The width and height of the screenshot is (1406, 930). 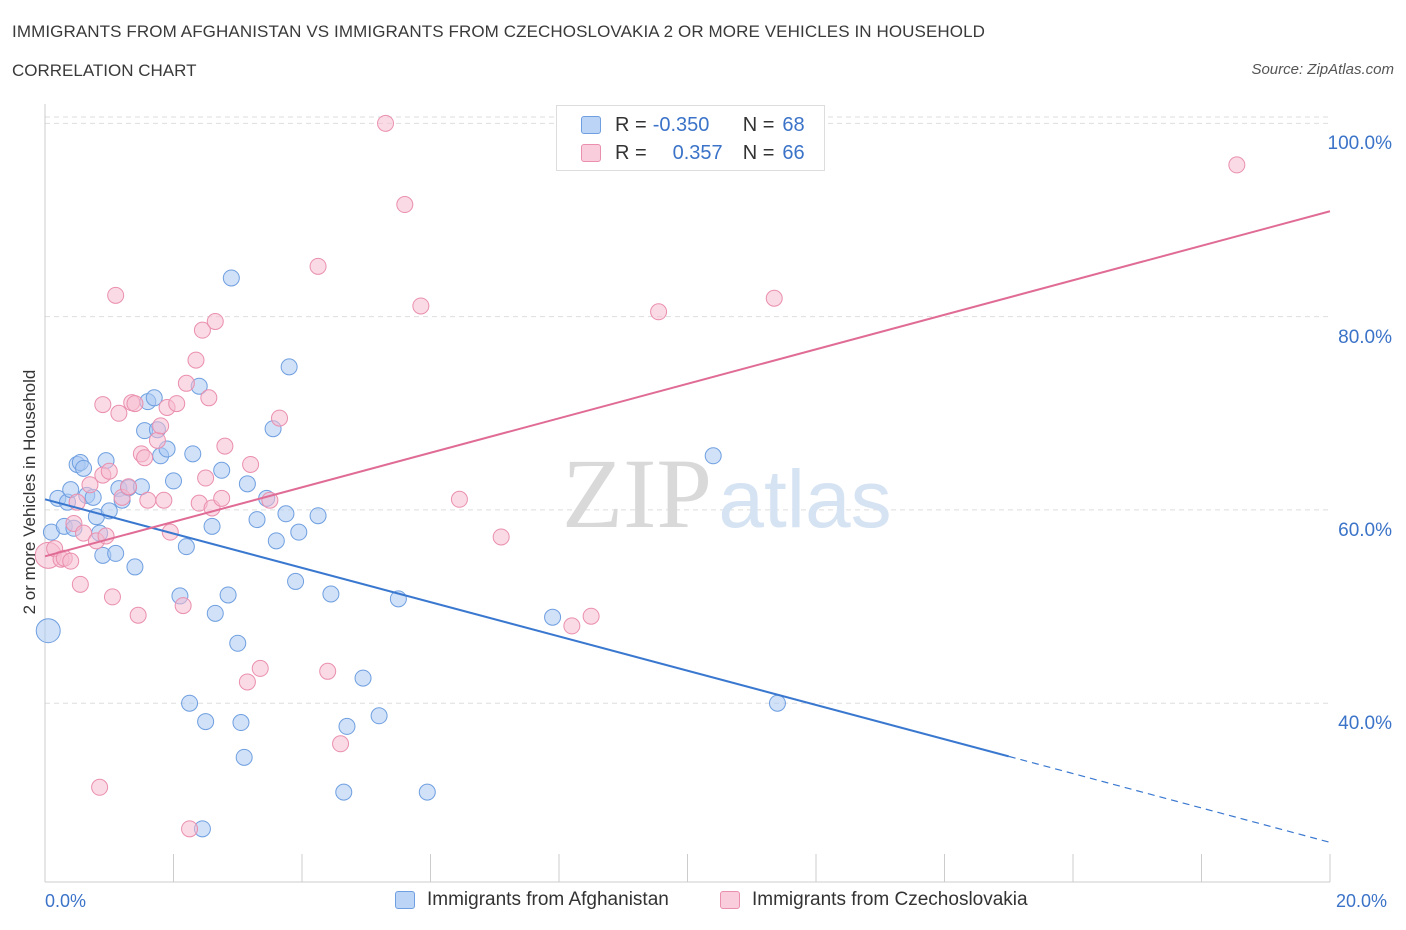 I want to click on x-tick-label-max: 20.0%, so click(x=1362, y=901).